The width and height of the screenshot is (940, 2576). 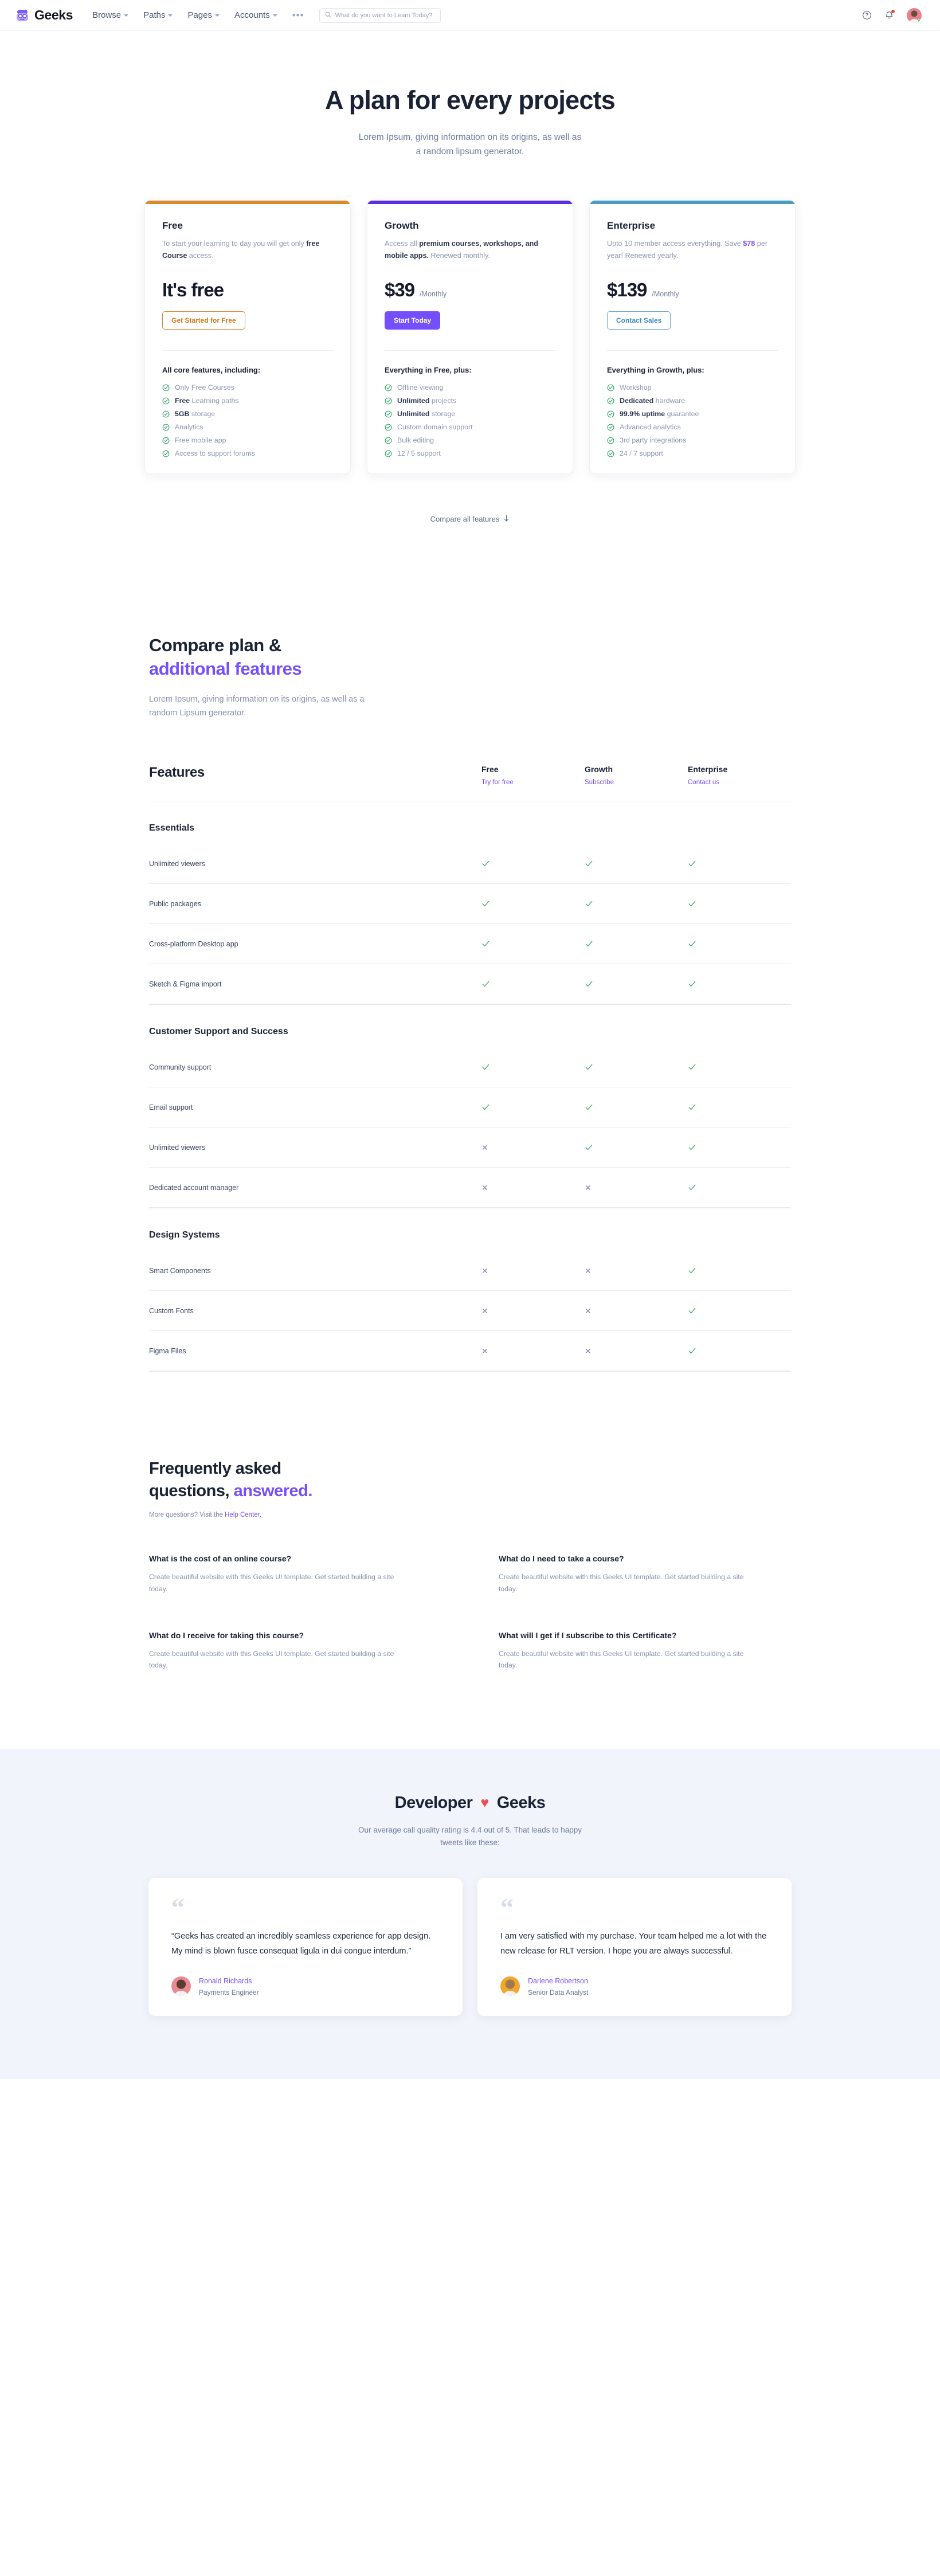 What do you see at coordinates (110, 15) in the screenshot?
I see `nav-item-browse: Browse` at bounding box center [110, 15].